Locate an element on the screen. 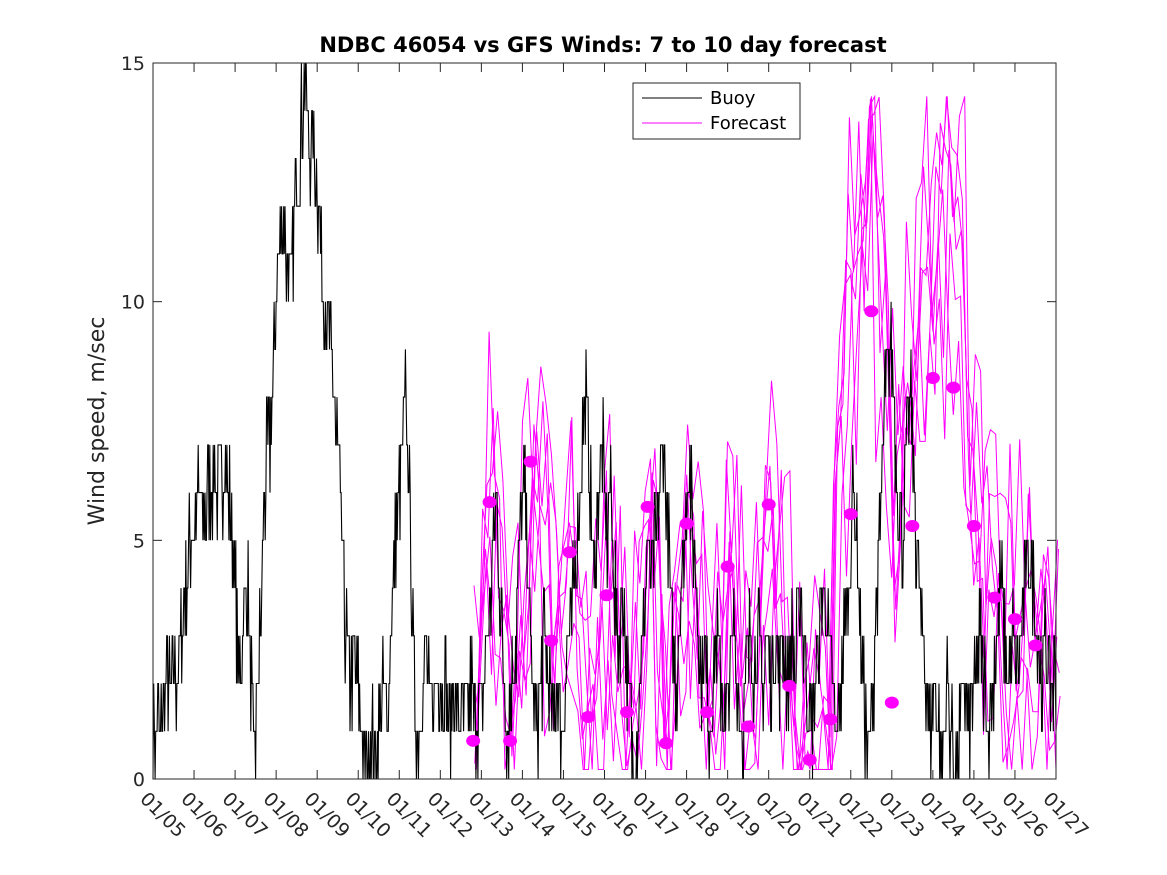  y-tick-label: 10 is located at coordinates (133, 303).